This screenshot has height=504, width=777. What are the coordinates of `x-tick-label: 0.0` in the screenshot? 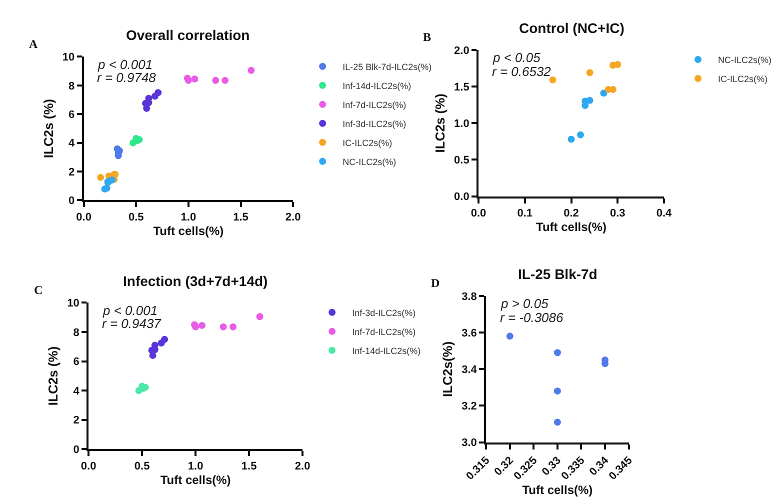 It's located at (478, 214).